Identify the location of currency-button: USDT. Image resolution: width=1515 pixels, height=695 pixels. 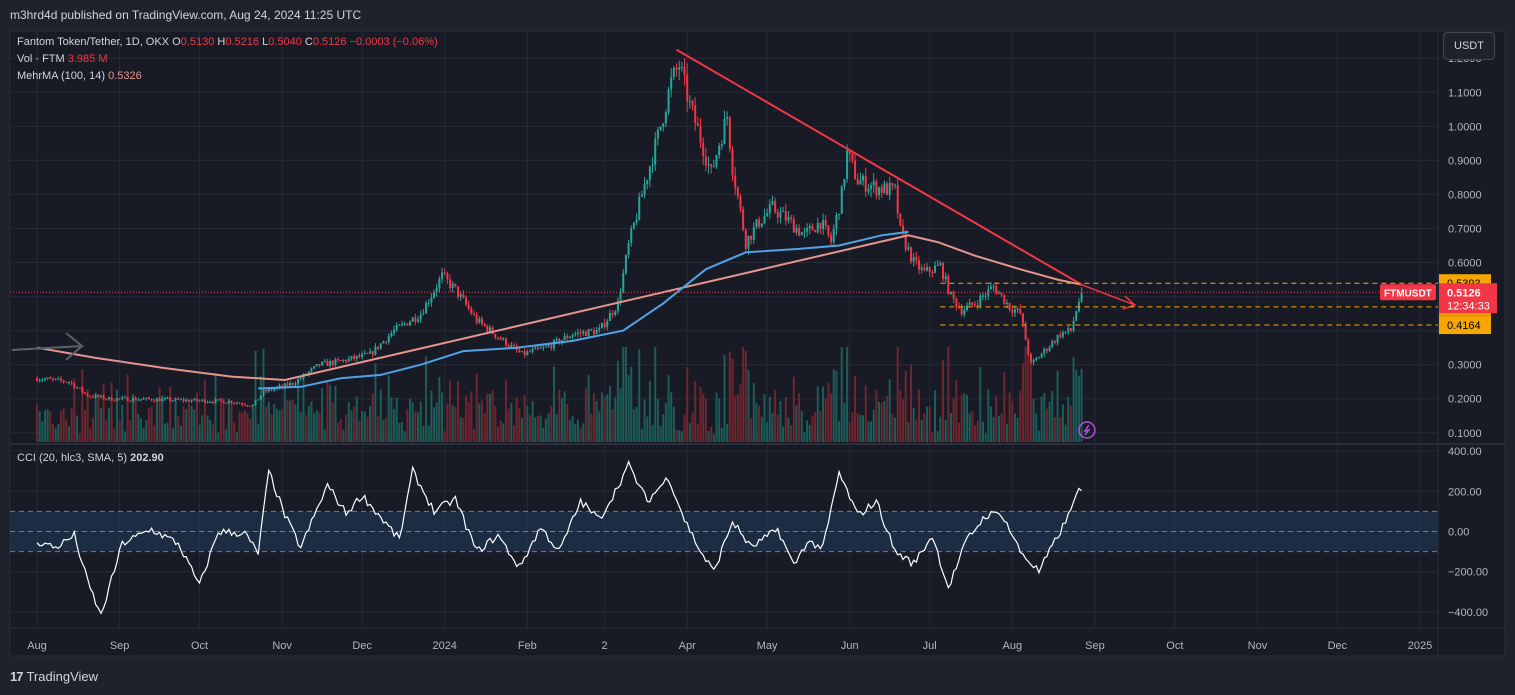
(1469, 46).